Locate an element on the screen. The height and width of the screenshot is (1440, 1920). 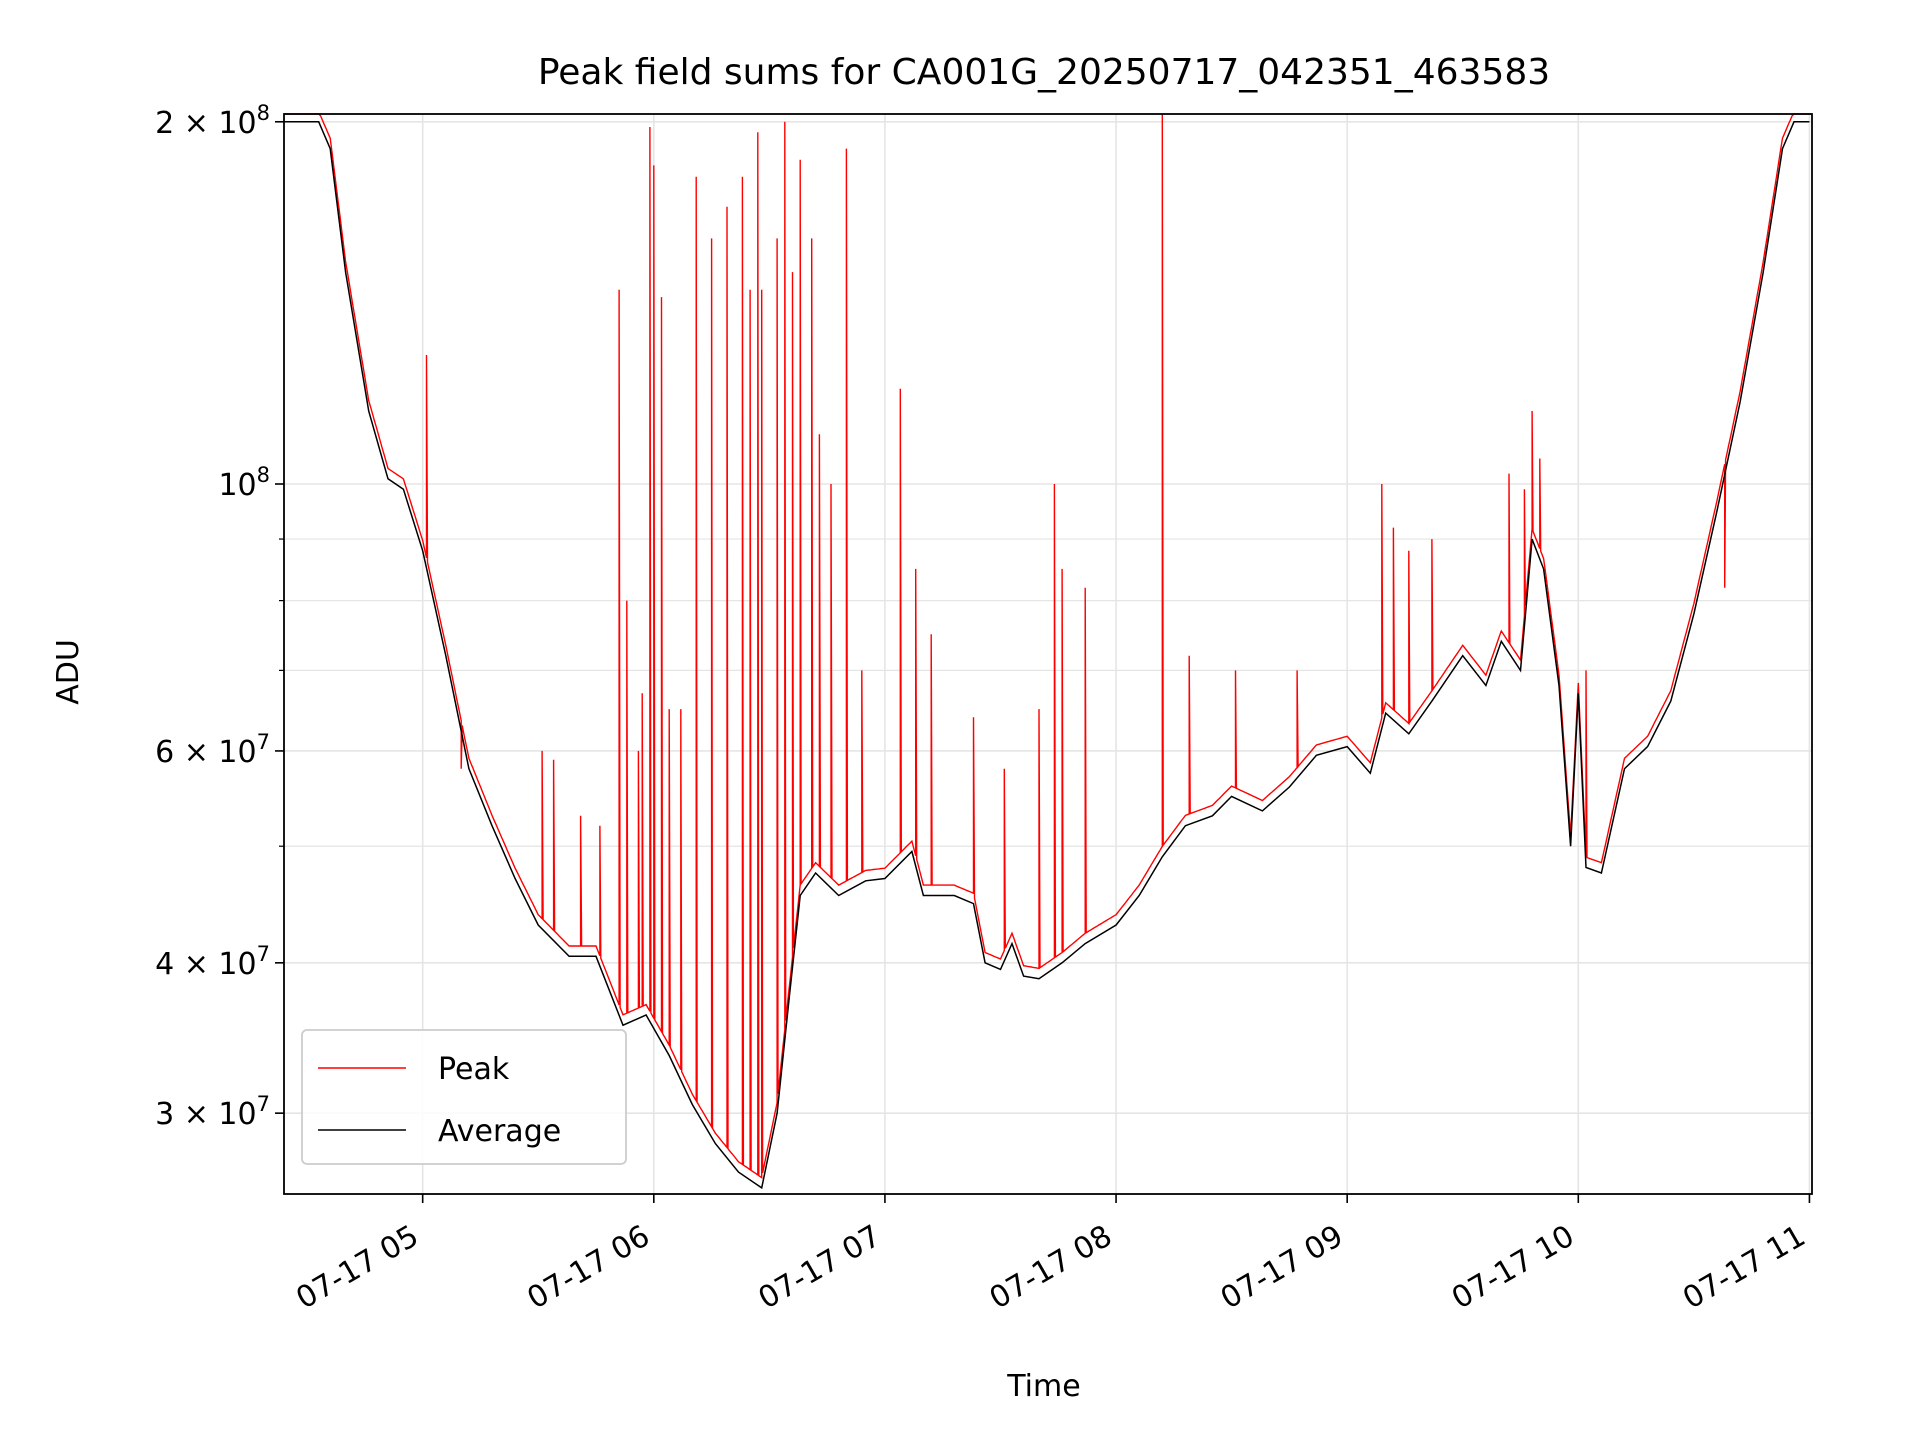
y-tick-label: 6 × 107 is located at coordinates (212, 750).